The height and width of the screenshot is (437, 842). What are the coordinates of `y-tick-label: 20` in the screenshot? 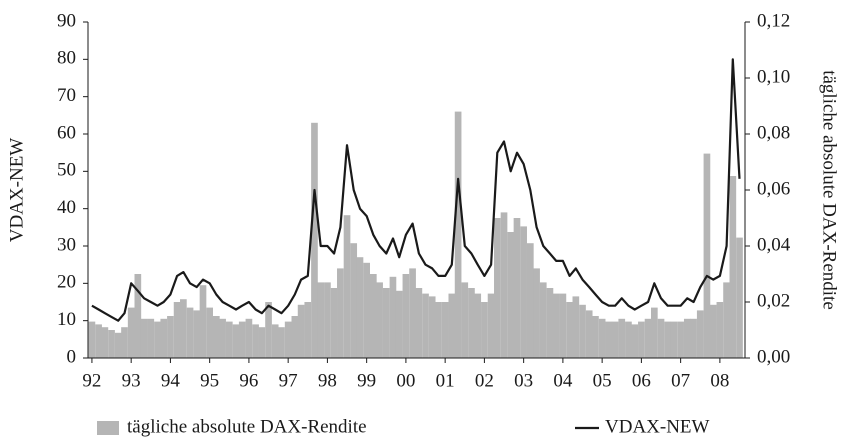 It's located at (66, 282).